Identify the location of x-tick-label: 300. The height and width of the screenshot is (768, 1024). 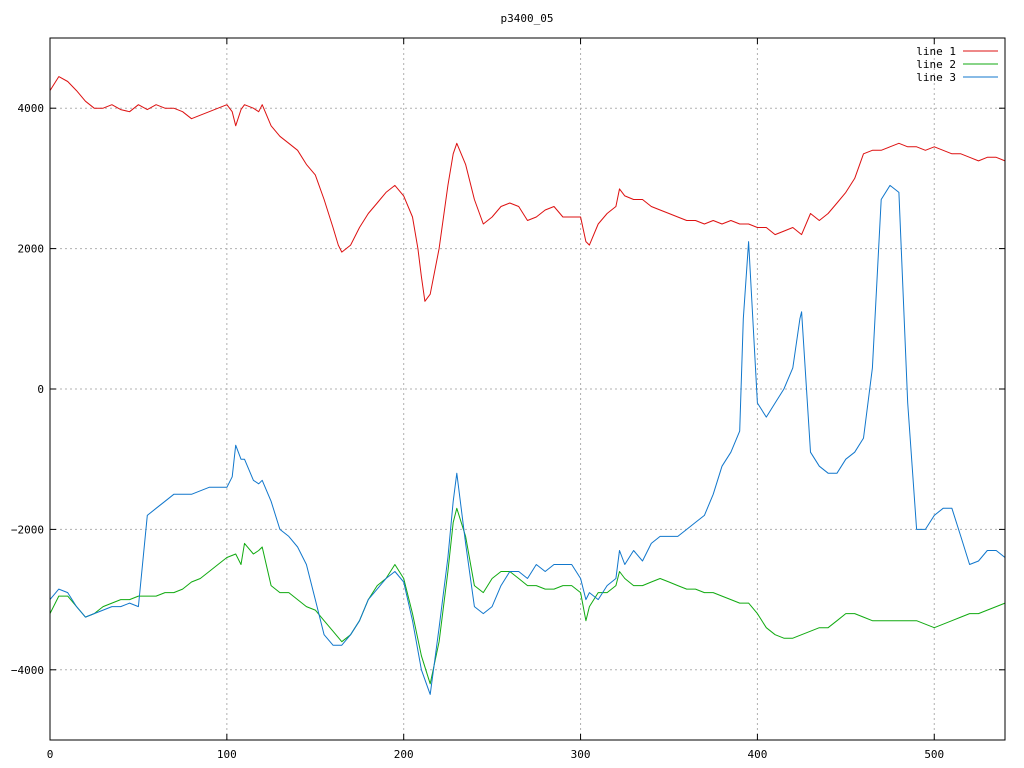
(581, 754).